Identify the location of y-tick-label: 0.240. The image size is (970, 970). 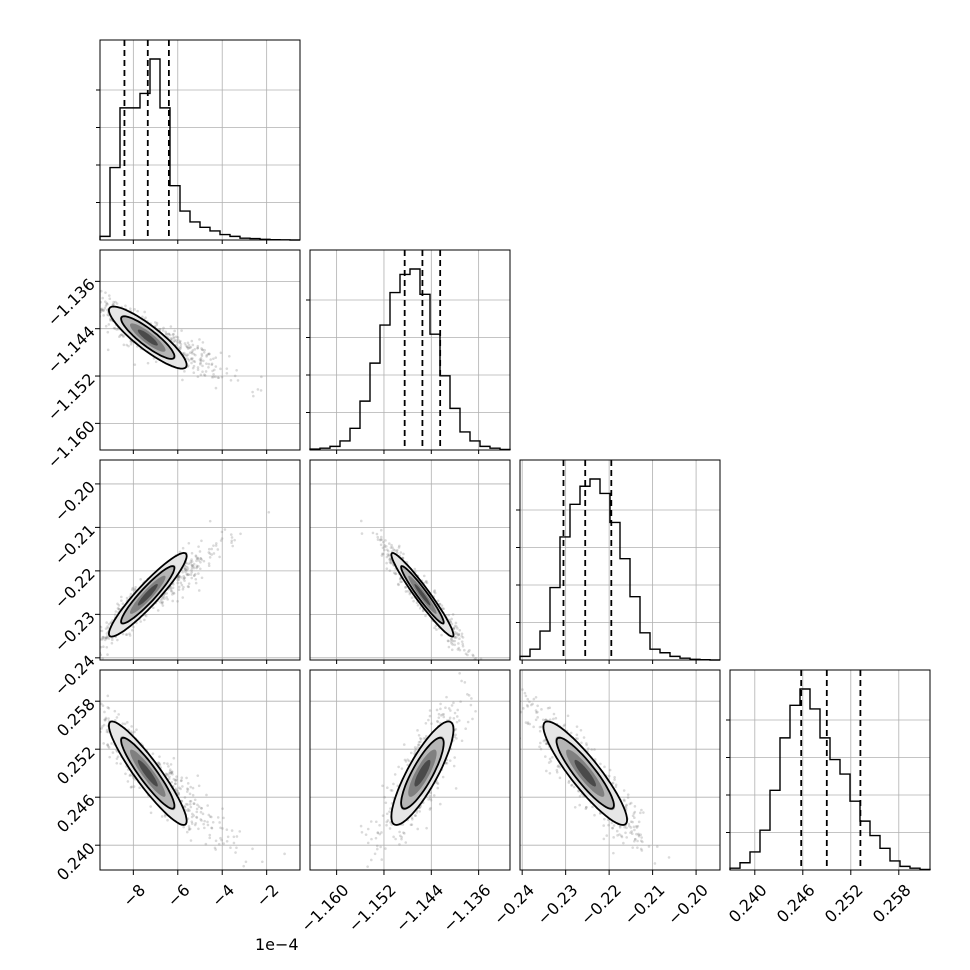
(76, 862).